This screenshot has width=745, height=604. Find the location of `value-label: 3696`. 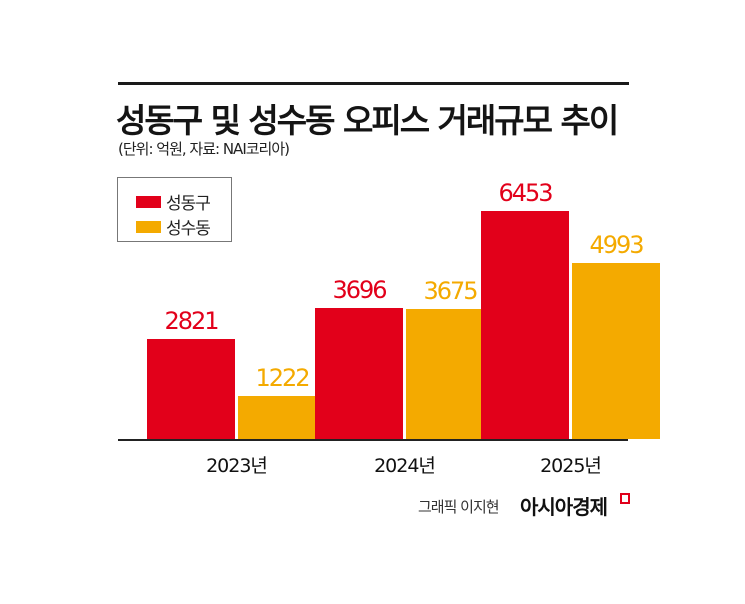

value-label: 3696 is located at coordinates (359, 290).